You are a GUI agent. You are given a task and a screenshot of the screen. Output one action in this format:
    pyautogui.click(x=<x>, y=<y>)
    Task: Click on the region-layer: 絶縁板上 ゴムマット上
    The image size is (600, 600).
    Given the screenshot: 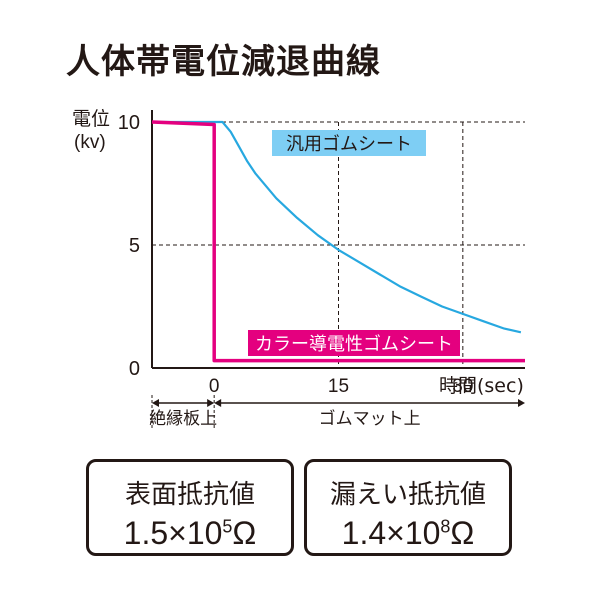 What is the action you would take?
    pyautogui.click(x=337, y=412)
    